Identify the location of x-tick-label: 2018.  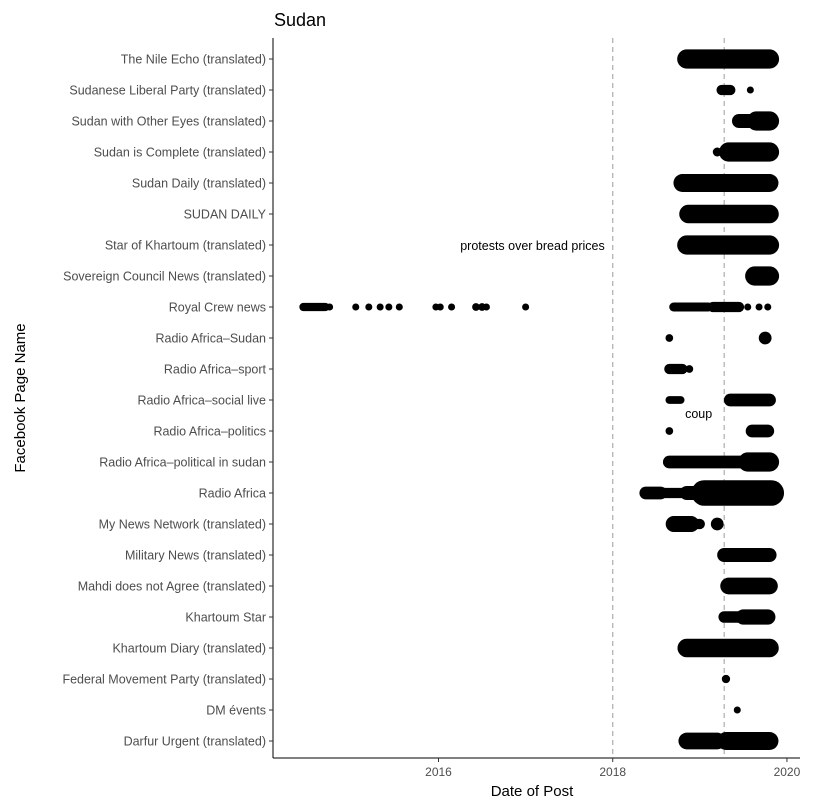
(612, 772).